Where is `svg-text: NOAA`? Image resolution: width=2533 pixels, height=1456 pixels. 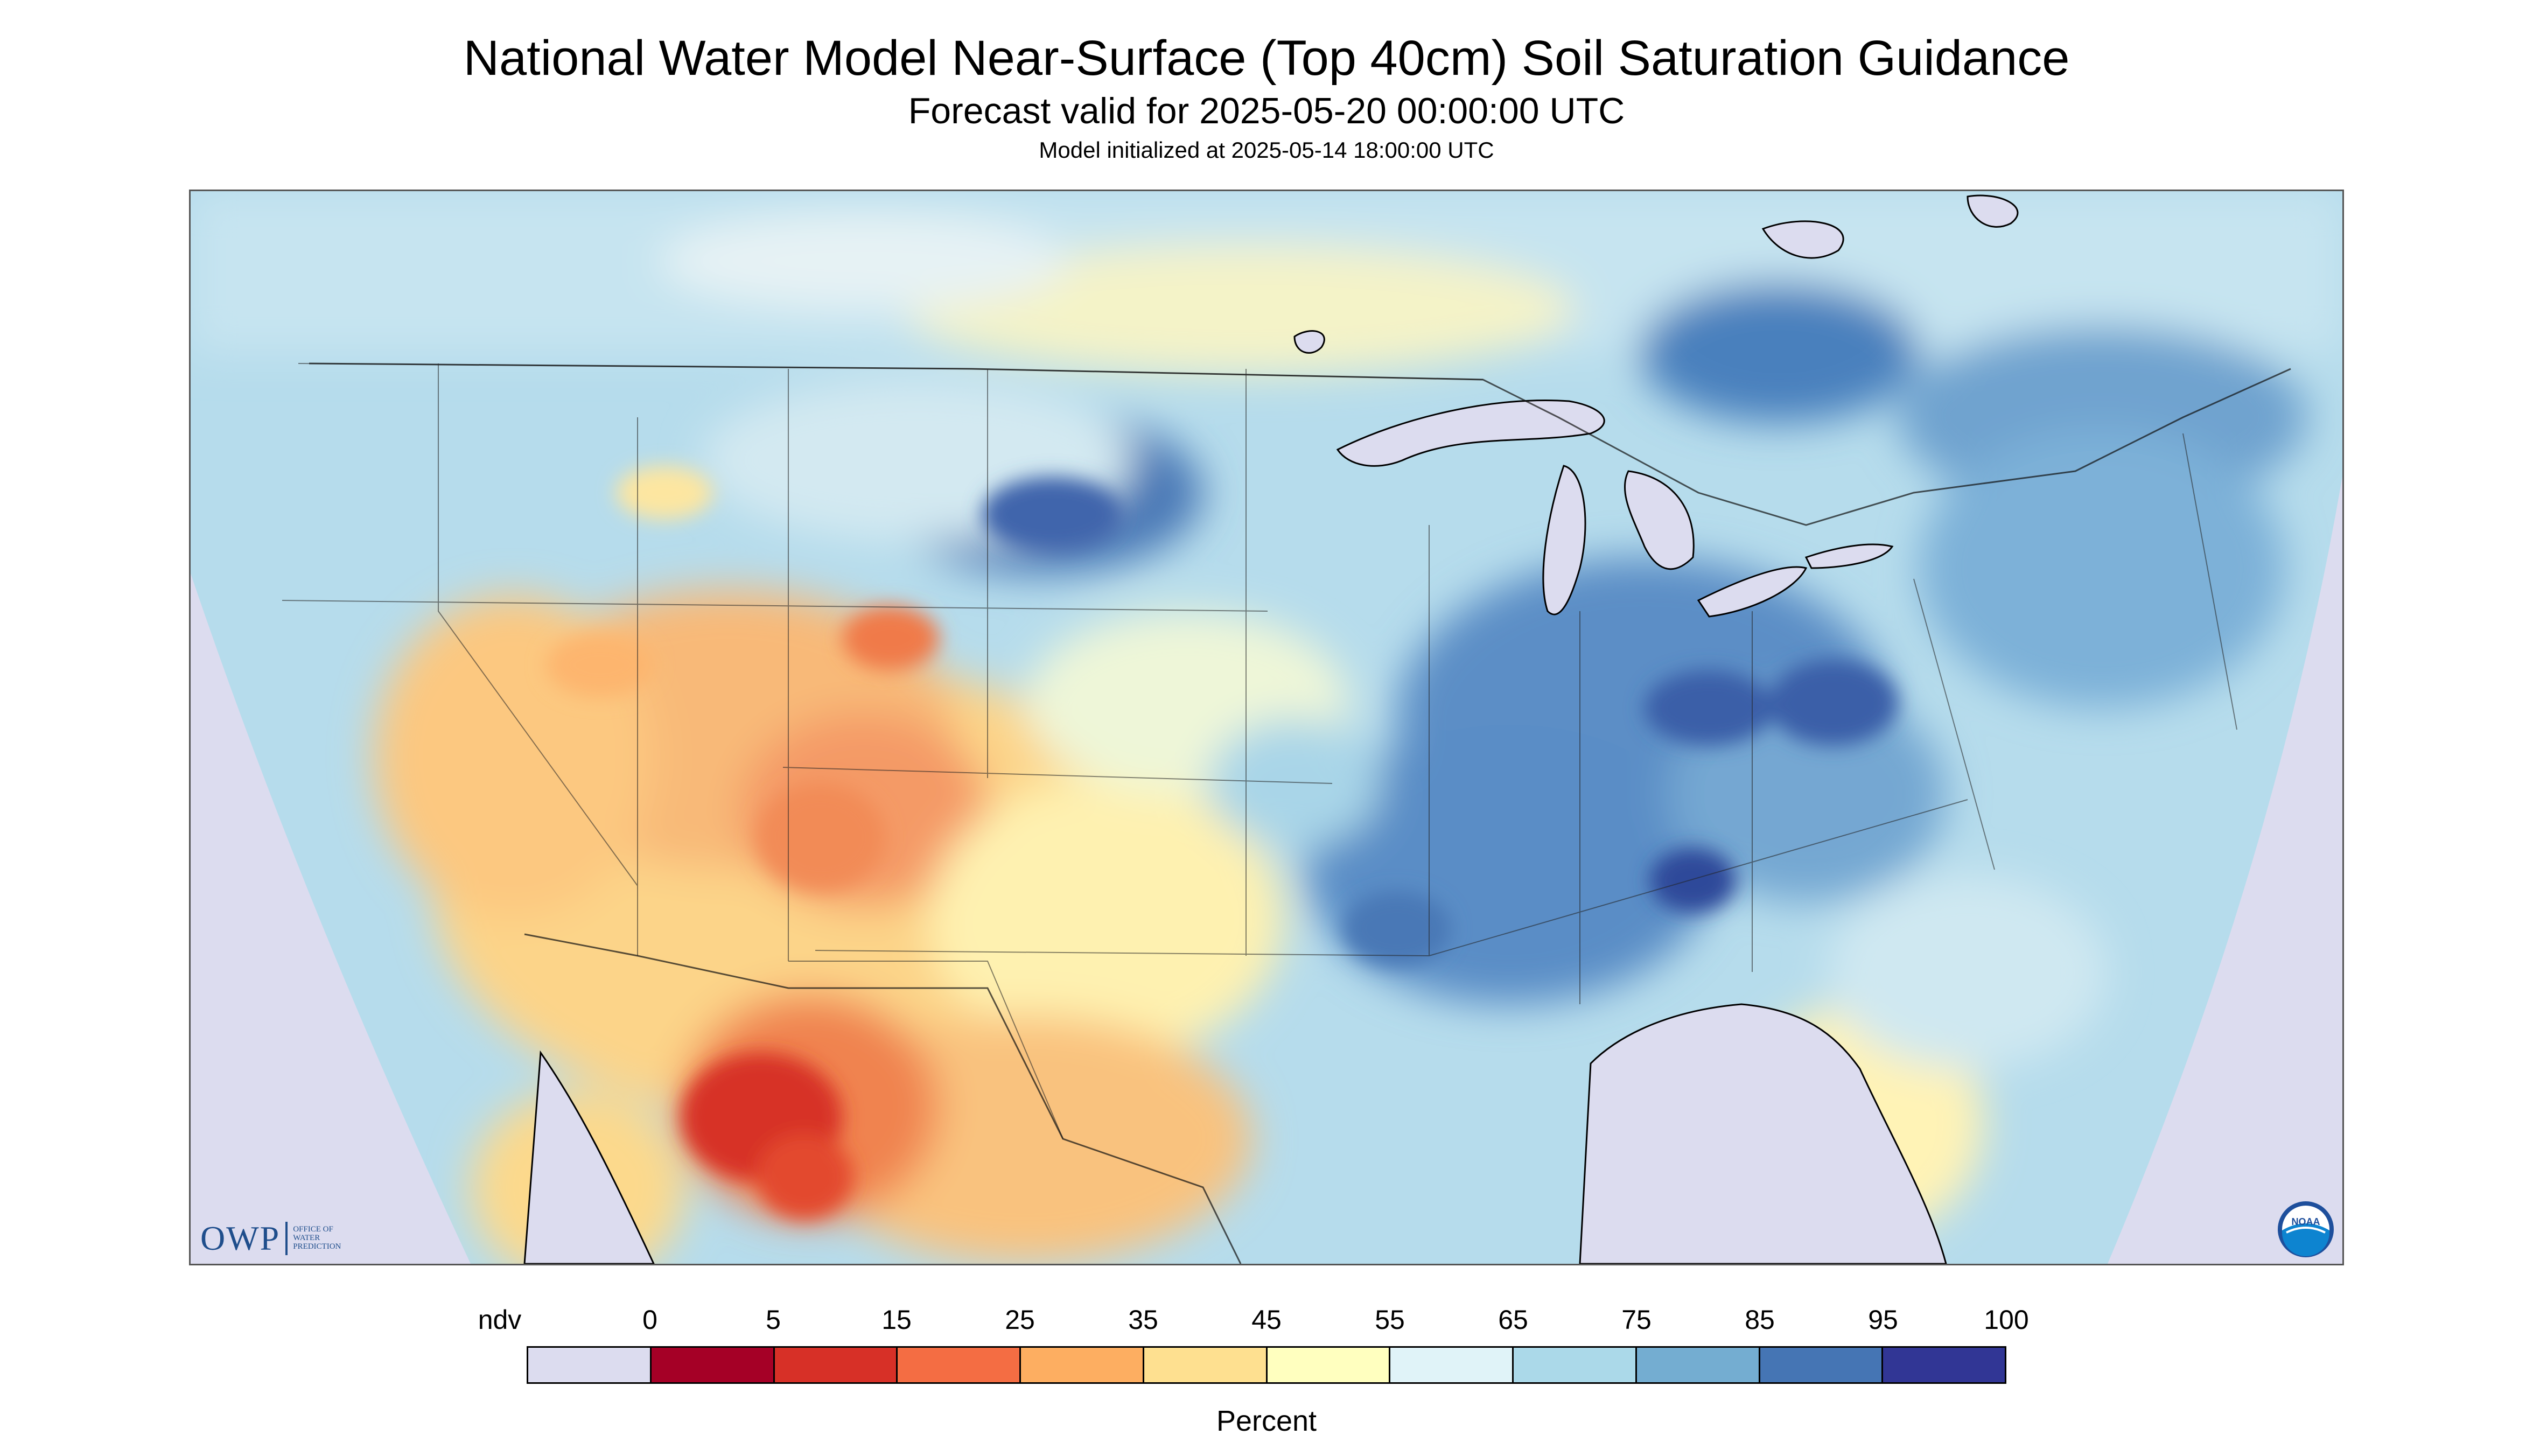 svg-text: NOAA is located at coordinates (2306, 1221).